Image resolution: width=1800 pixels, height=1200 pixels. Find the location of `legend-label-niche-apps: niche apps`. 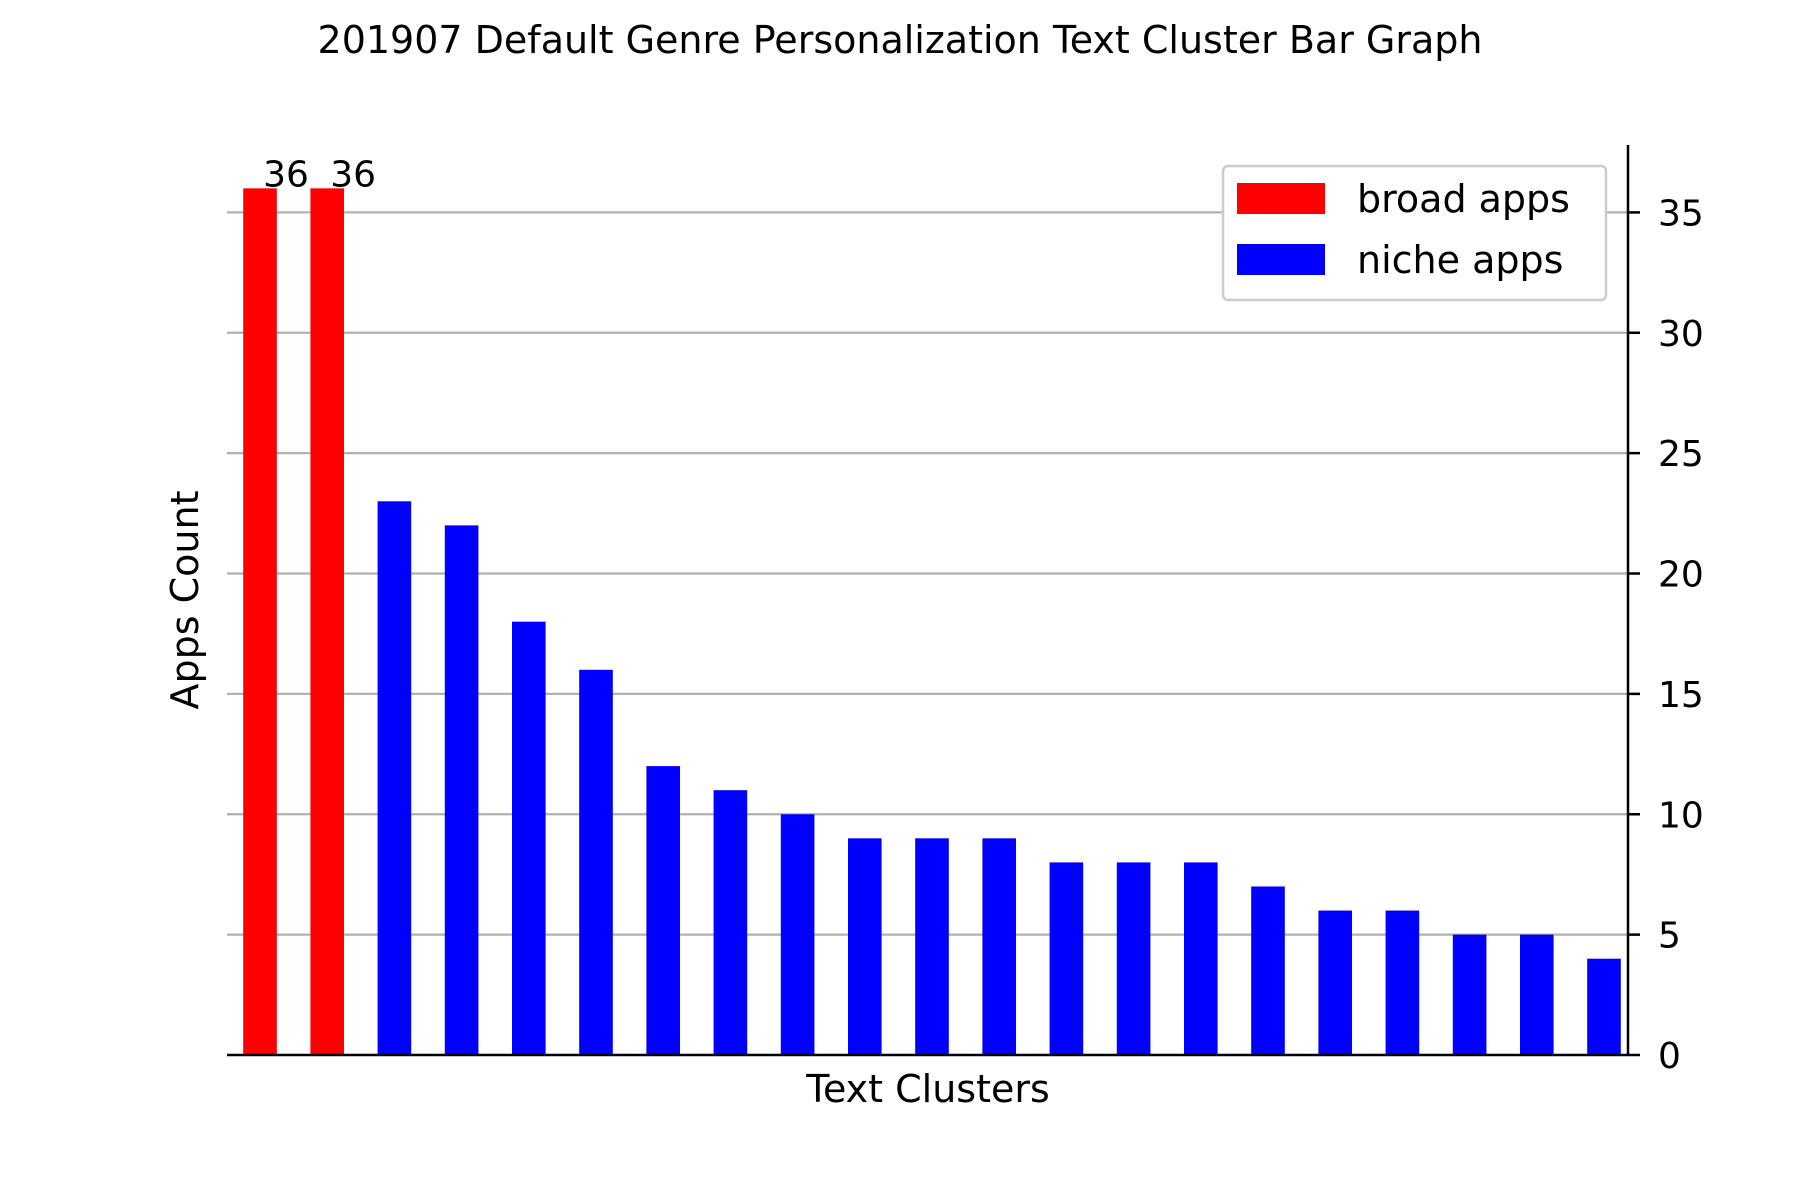

legend-label-niche-apps: niche apps is located at coordinates (1460, 260).